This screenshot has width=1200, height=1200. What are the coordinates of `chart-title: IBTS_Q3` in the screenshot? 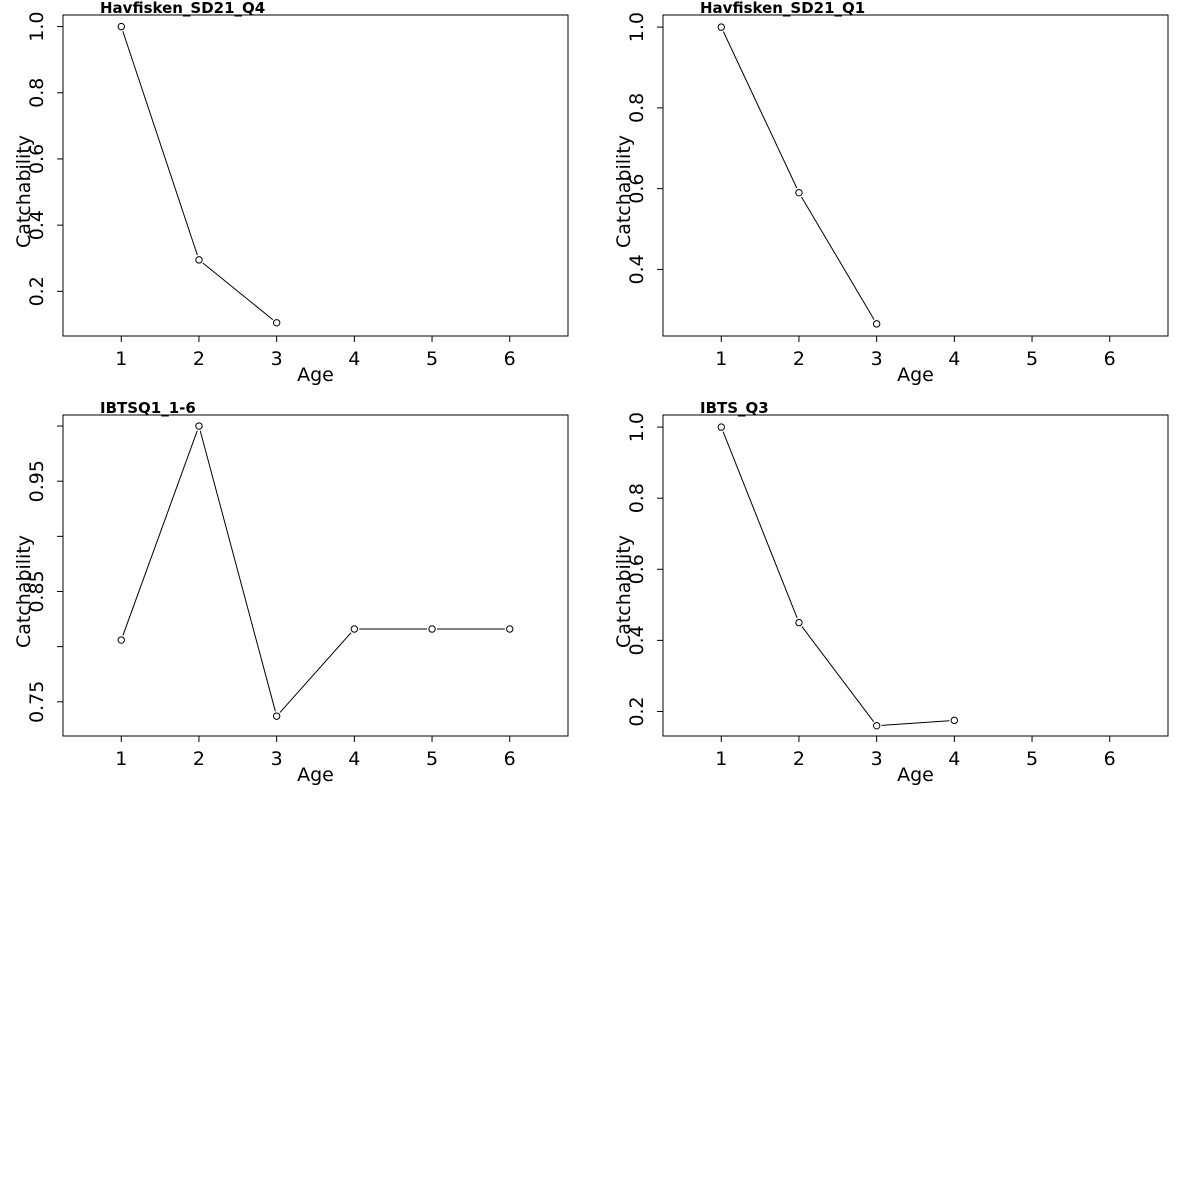 It's located at (734, 408).